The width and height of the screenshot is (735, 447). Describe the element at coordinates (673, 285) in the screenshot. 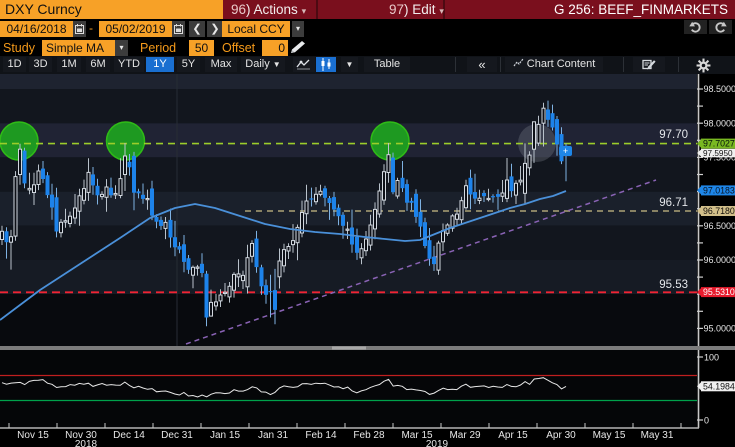

I see `svg-text: 95.53` at that location.